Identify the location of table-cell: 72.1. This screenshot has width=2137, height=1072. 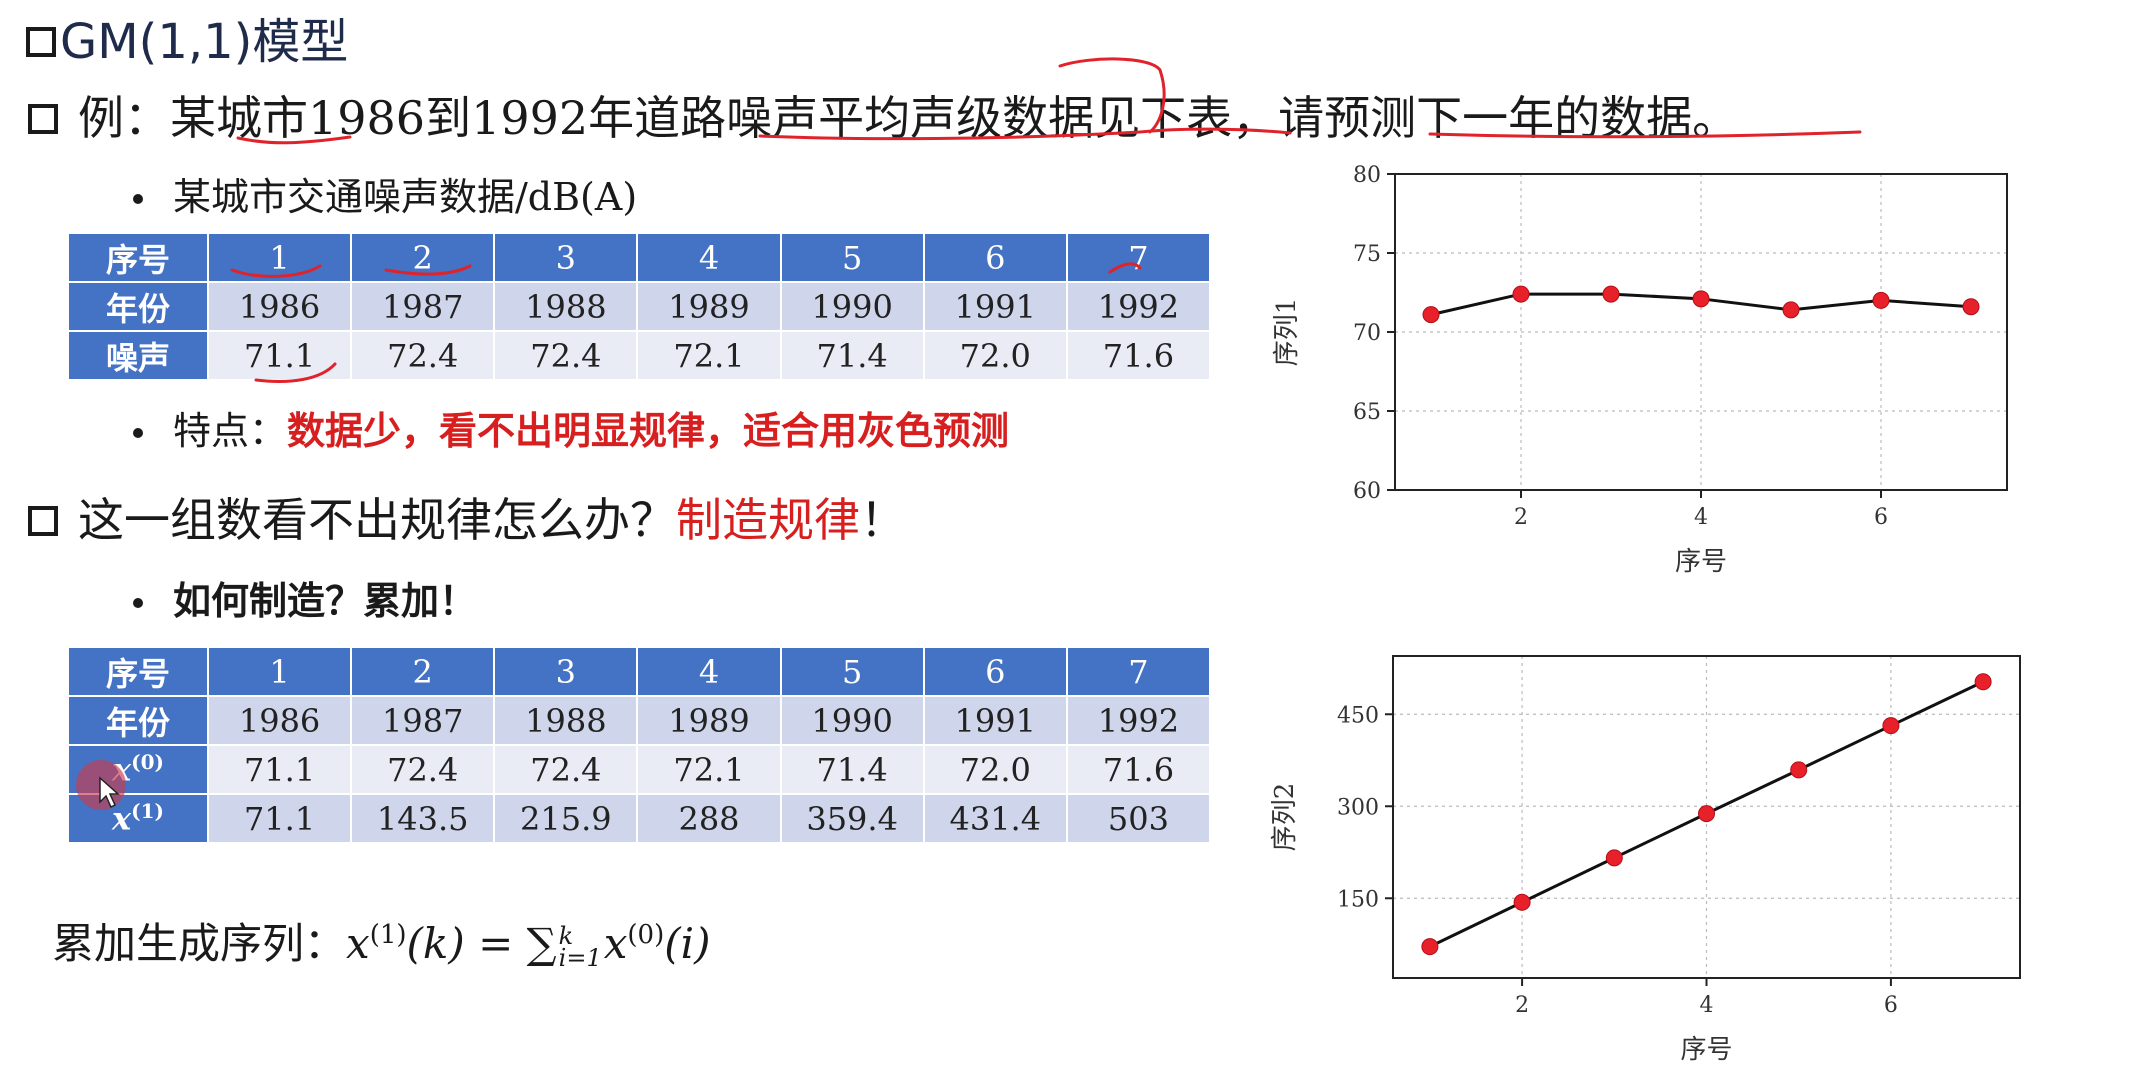
(709, 355).